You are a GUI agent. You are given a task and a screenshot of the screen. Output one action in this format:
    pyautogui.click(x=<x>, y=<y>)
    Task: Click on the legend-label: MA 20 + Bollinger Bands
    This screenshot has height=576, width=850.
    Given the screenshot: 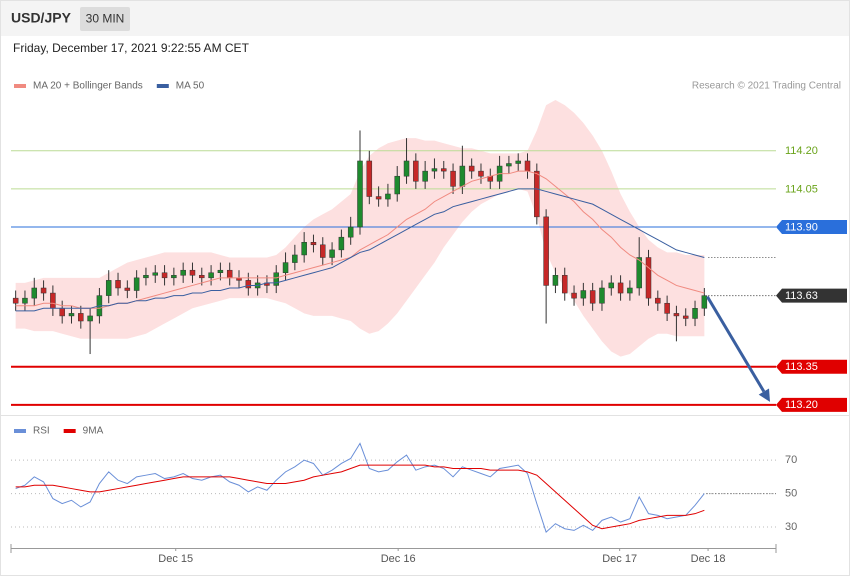 What is the action you would take?
    pyautogui.click(x=88, y=86)
    